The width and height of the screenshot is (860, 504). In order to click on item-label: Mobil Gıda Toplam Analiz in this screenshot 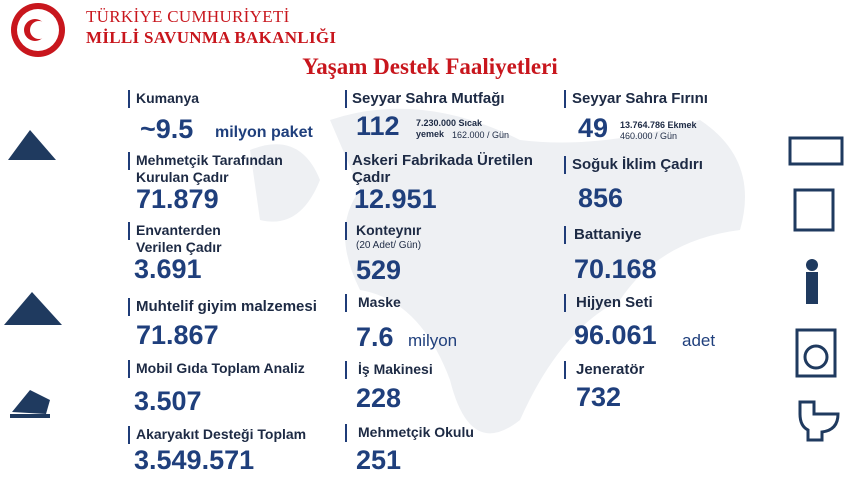, I will do `click(220, 368)`.